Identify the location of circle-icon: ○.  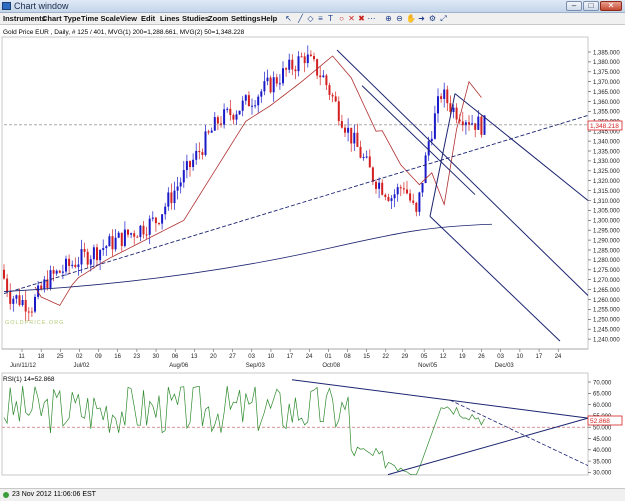
(341, 18).